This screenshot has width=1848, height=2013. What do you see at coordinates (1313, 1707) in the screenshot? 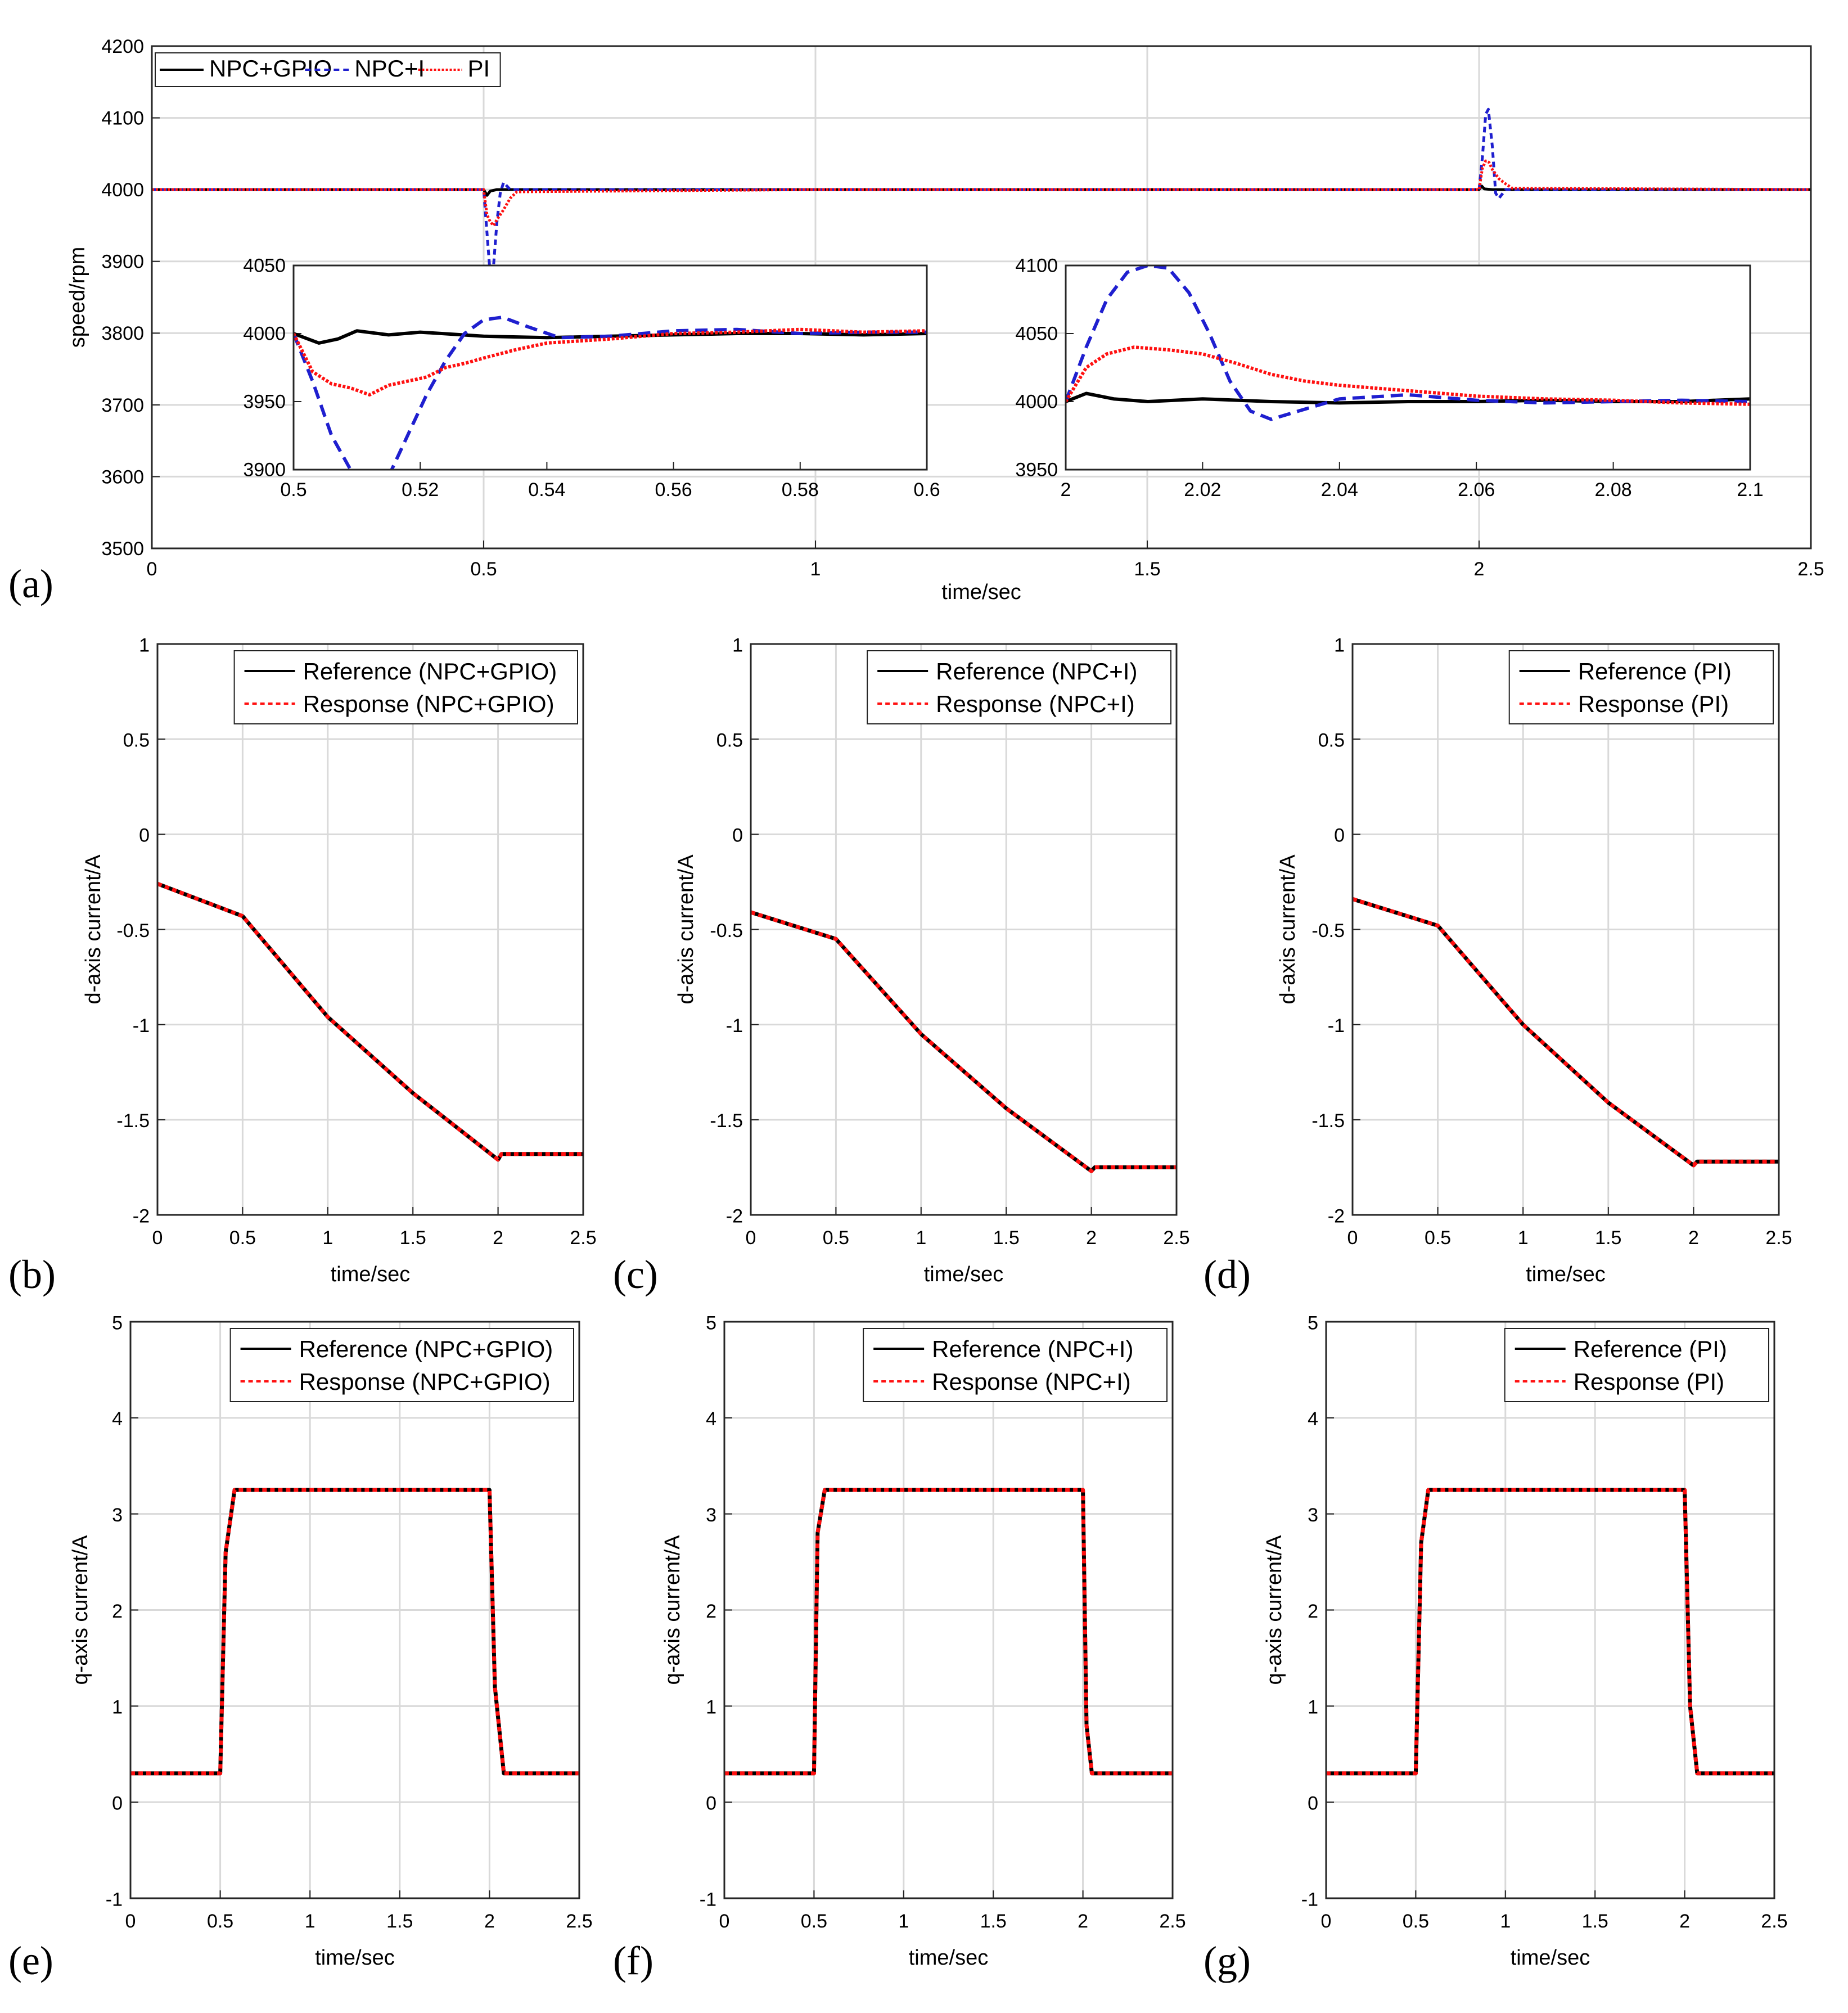
I see `chart-g-ytick-label-2: 1` at bounding box center [1313, 1707].